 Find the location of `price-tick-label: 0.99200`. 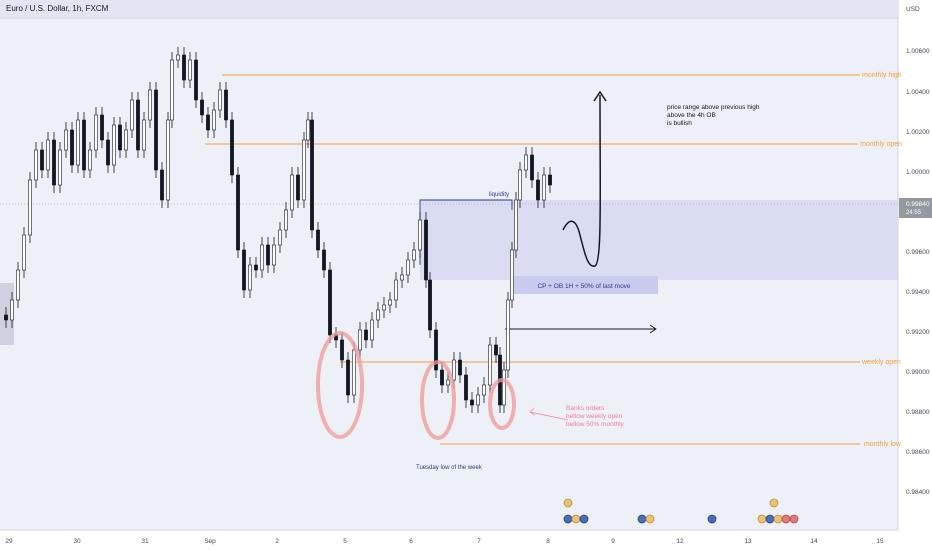

price-tick-label: 0.99200 is located at coordinates (918, 332).